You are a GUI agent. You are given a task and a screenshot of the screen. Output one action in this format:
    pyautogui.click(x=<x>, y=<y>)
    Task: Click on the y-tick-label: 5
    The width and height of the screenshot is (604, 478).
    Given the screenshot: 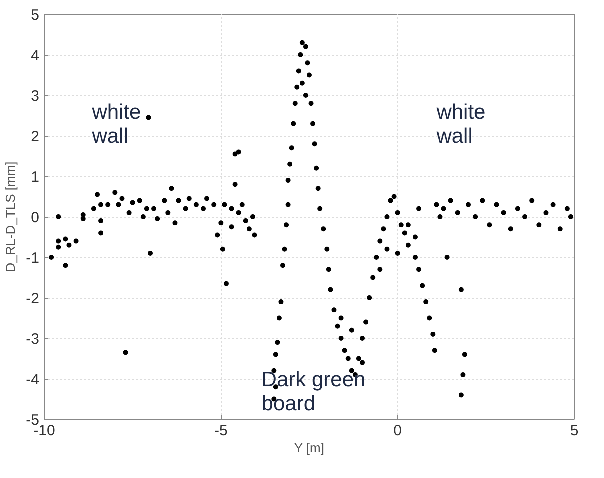 What is the action you would take?
    pyautogui.click(x=35, y=15)
    